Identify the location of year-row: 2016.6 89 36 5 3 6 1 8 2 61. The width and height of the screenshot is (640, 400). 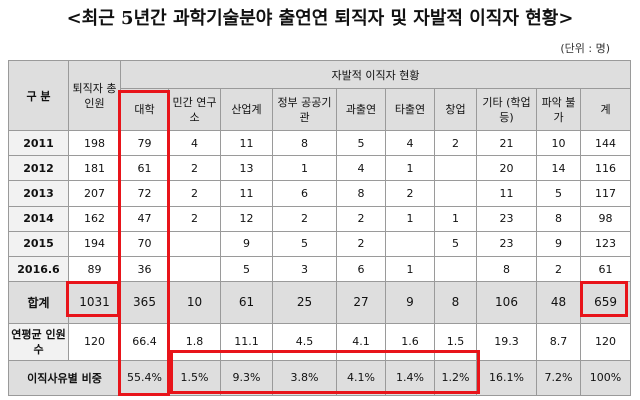
(320, 269).